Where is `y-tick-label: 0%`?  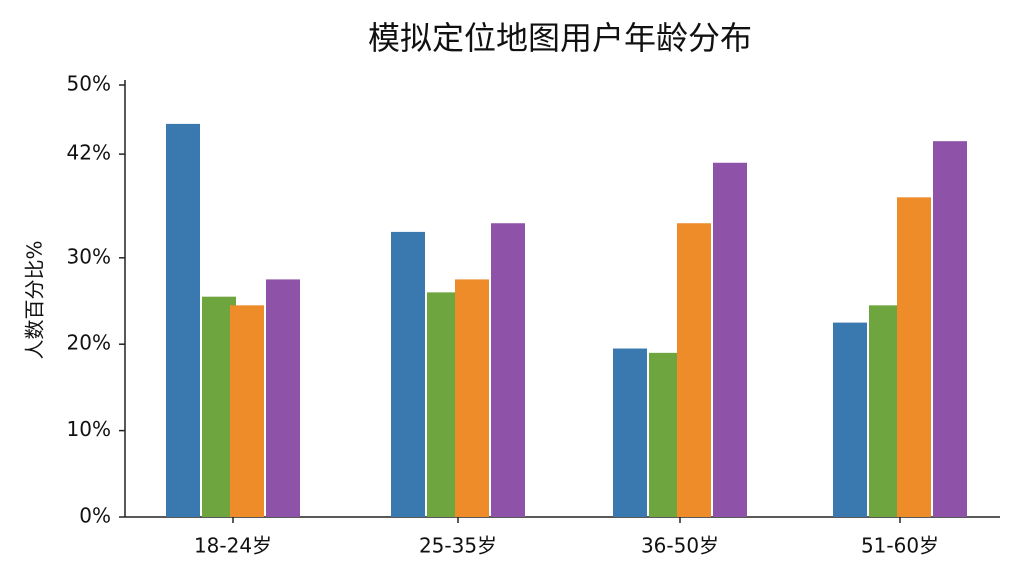 y-tick-label: 0% is located at coordinates (95, 516).